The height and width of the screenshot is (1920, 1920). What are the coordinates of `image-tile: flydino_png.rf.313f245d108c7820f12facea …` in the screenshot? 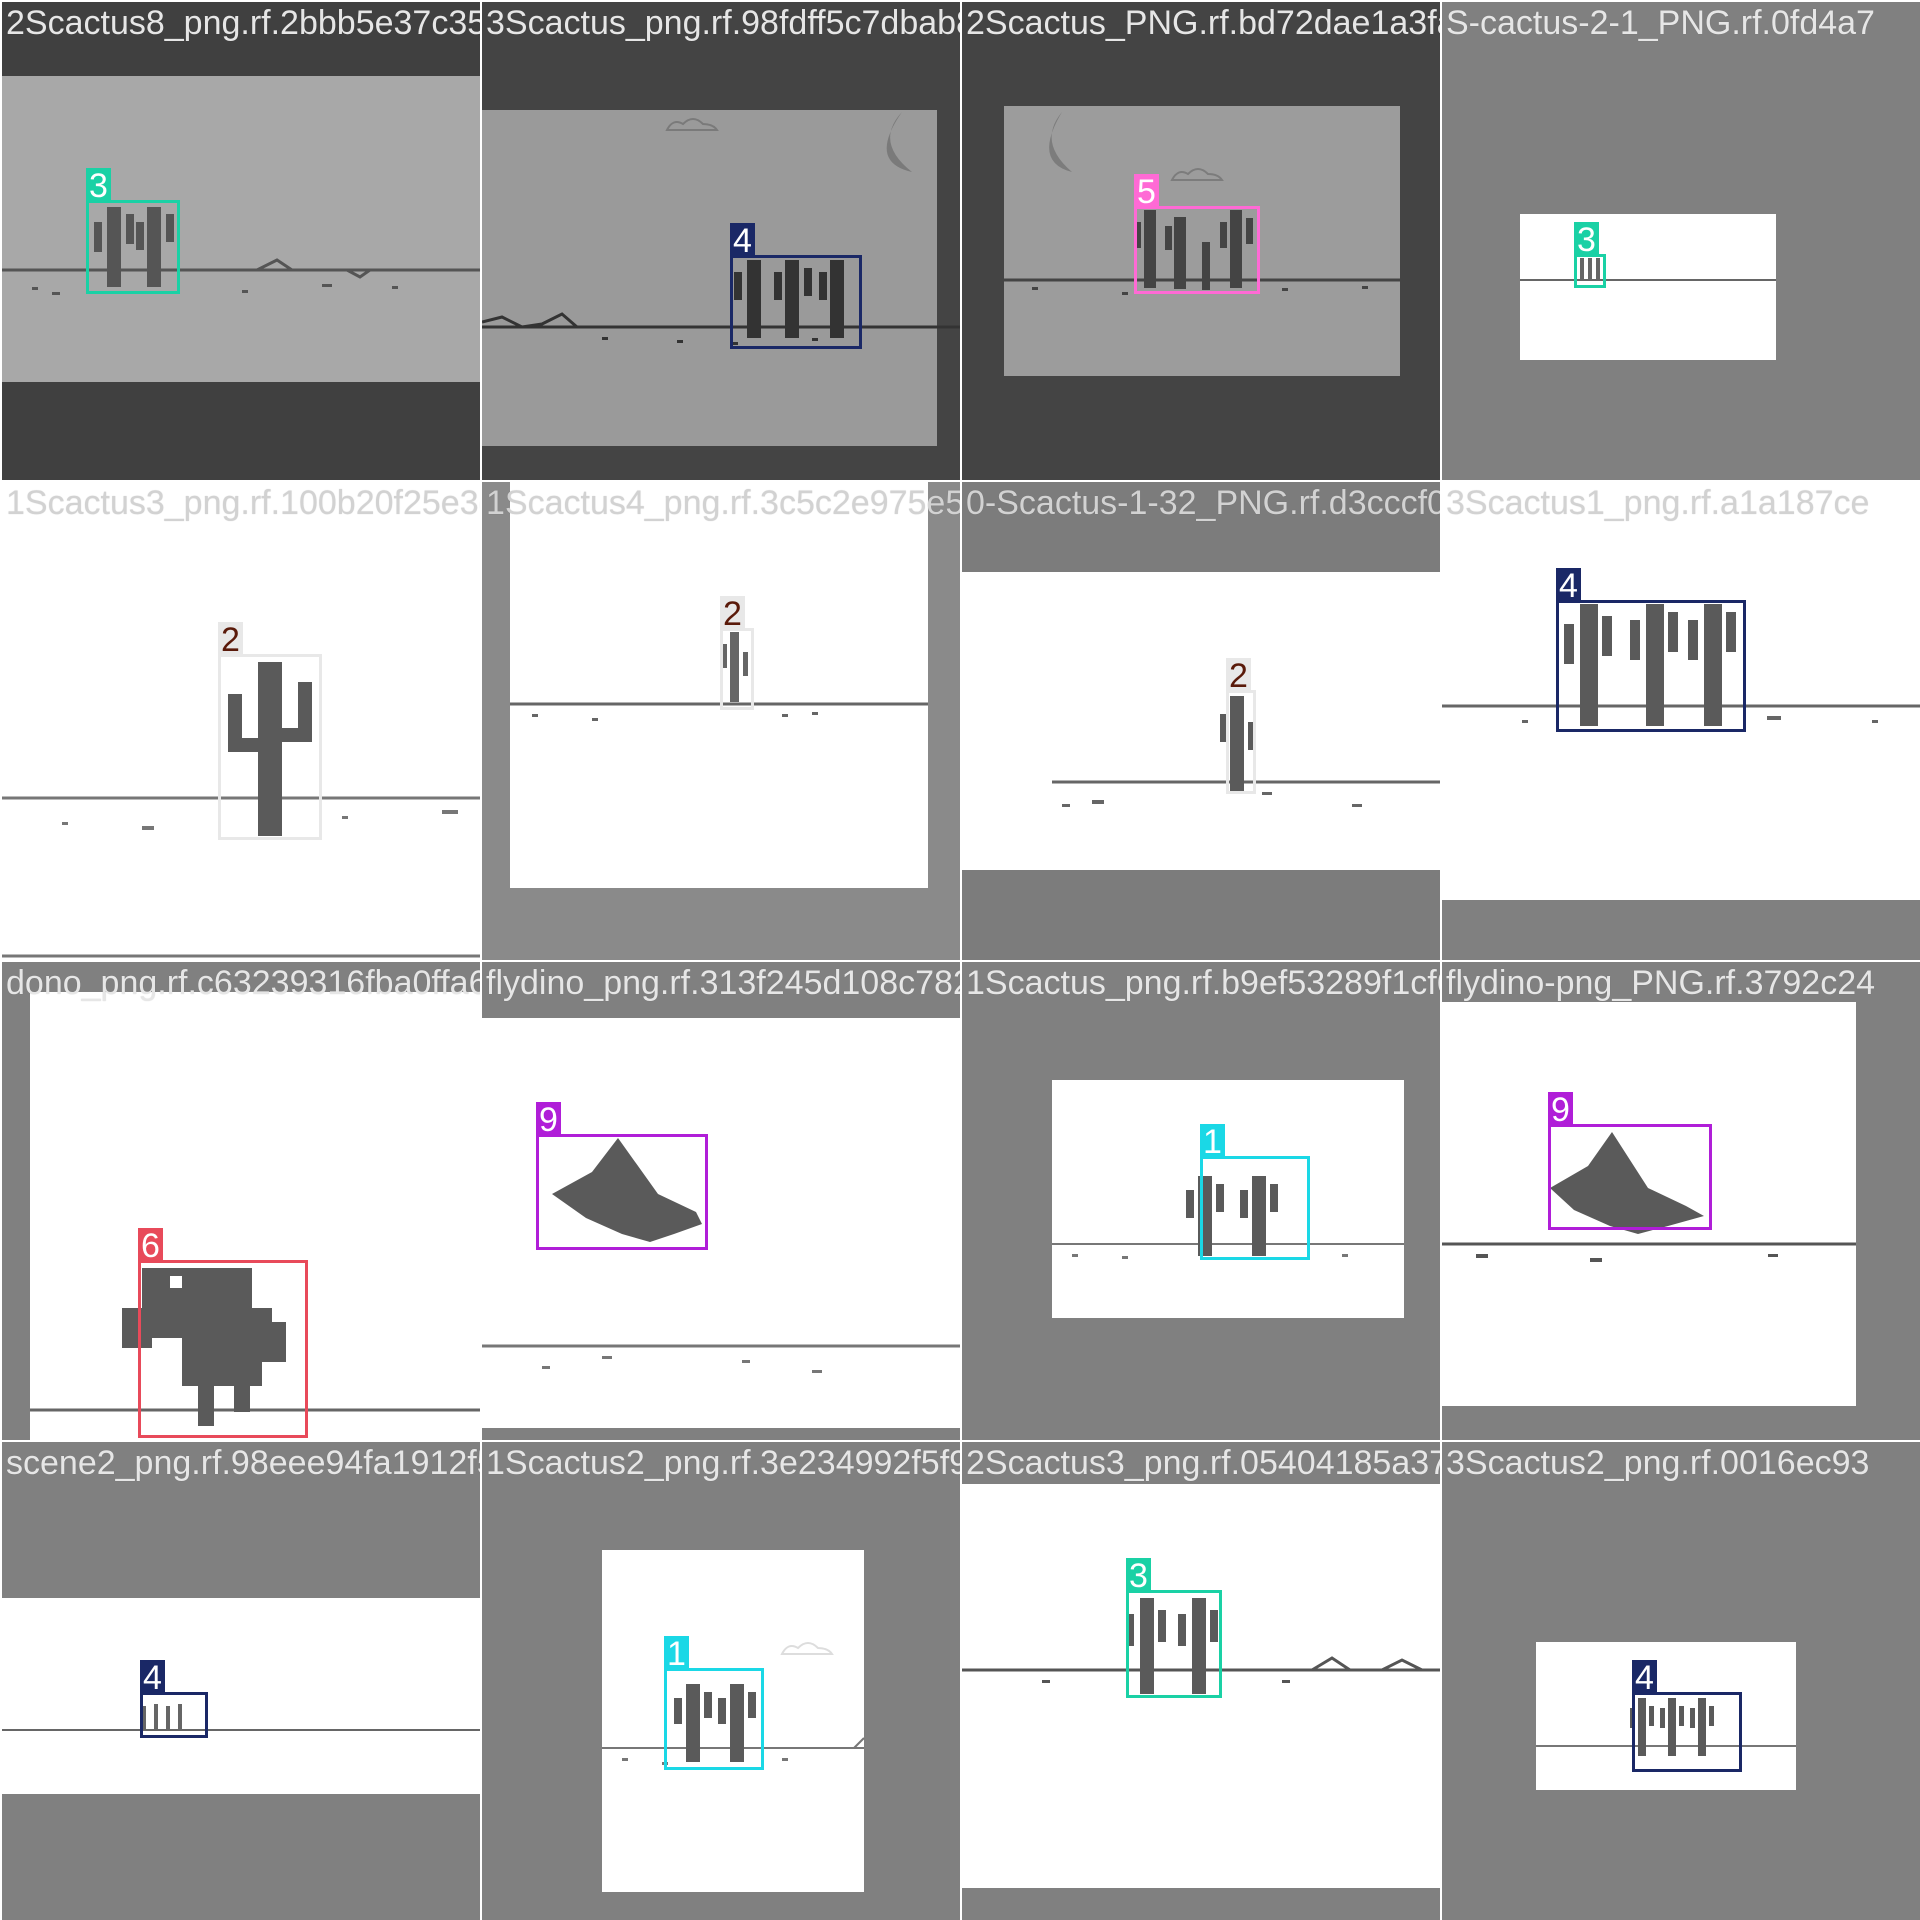 It's located at (721, 1201).